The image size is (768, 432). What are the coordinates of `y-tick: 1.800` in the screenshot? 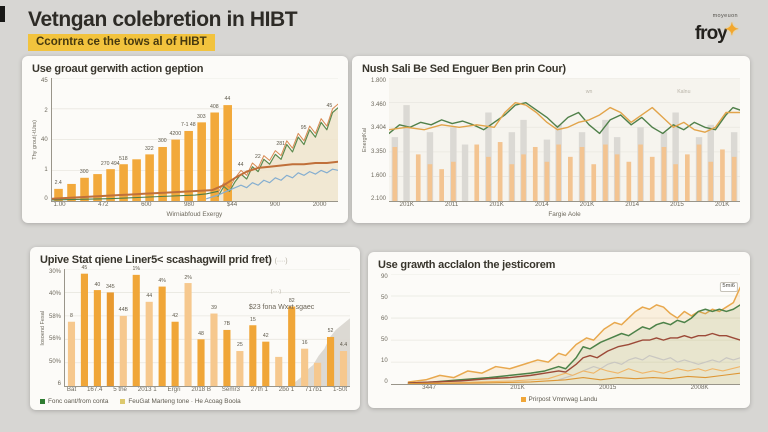 It's located at (379, 81).